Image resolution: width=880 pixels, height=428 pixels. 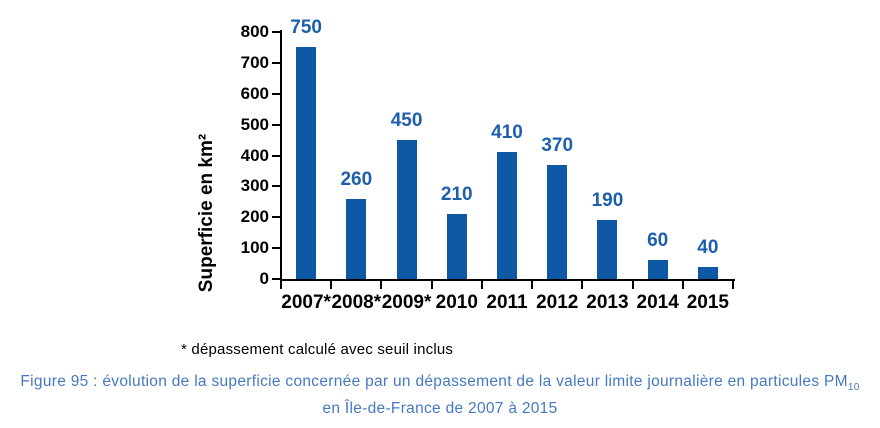 I want to click on y-tick-label: 800, so click(x=254, y=31).